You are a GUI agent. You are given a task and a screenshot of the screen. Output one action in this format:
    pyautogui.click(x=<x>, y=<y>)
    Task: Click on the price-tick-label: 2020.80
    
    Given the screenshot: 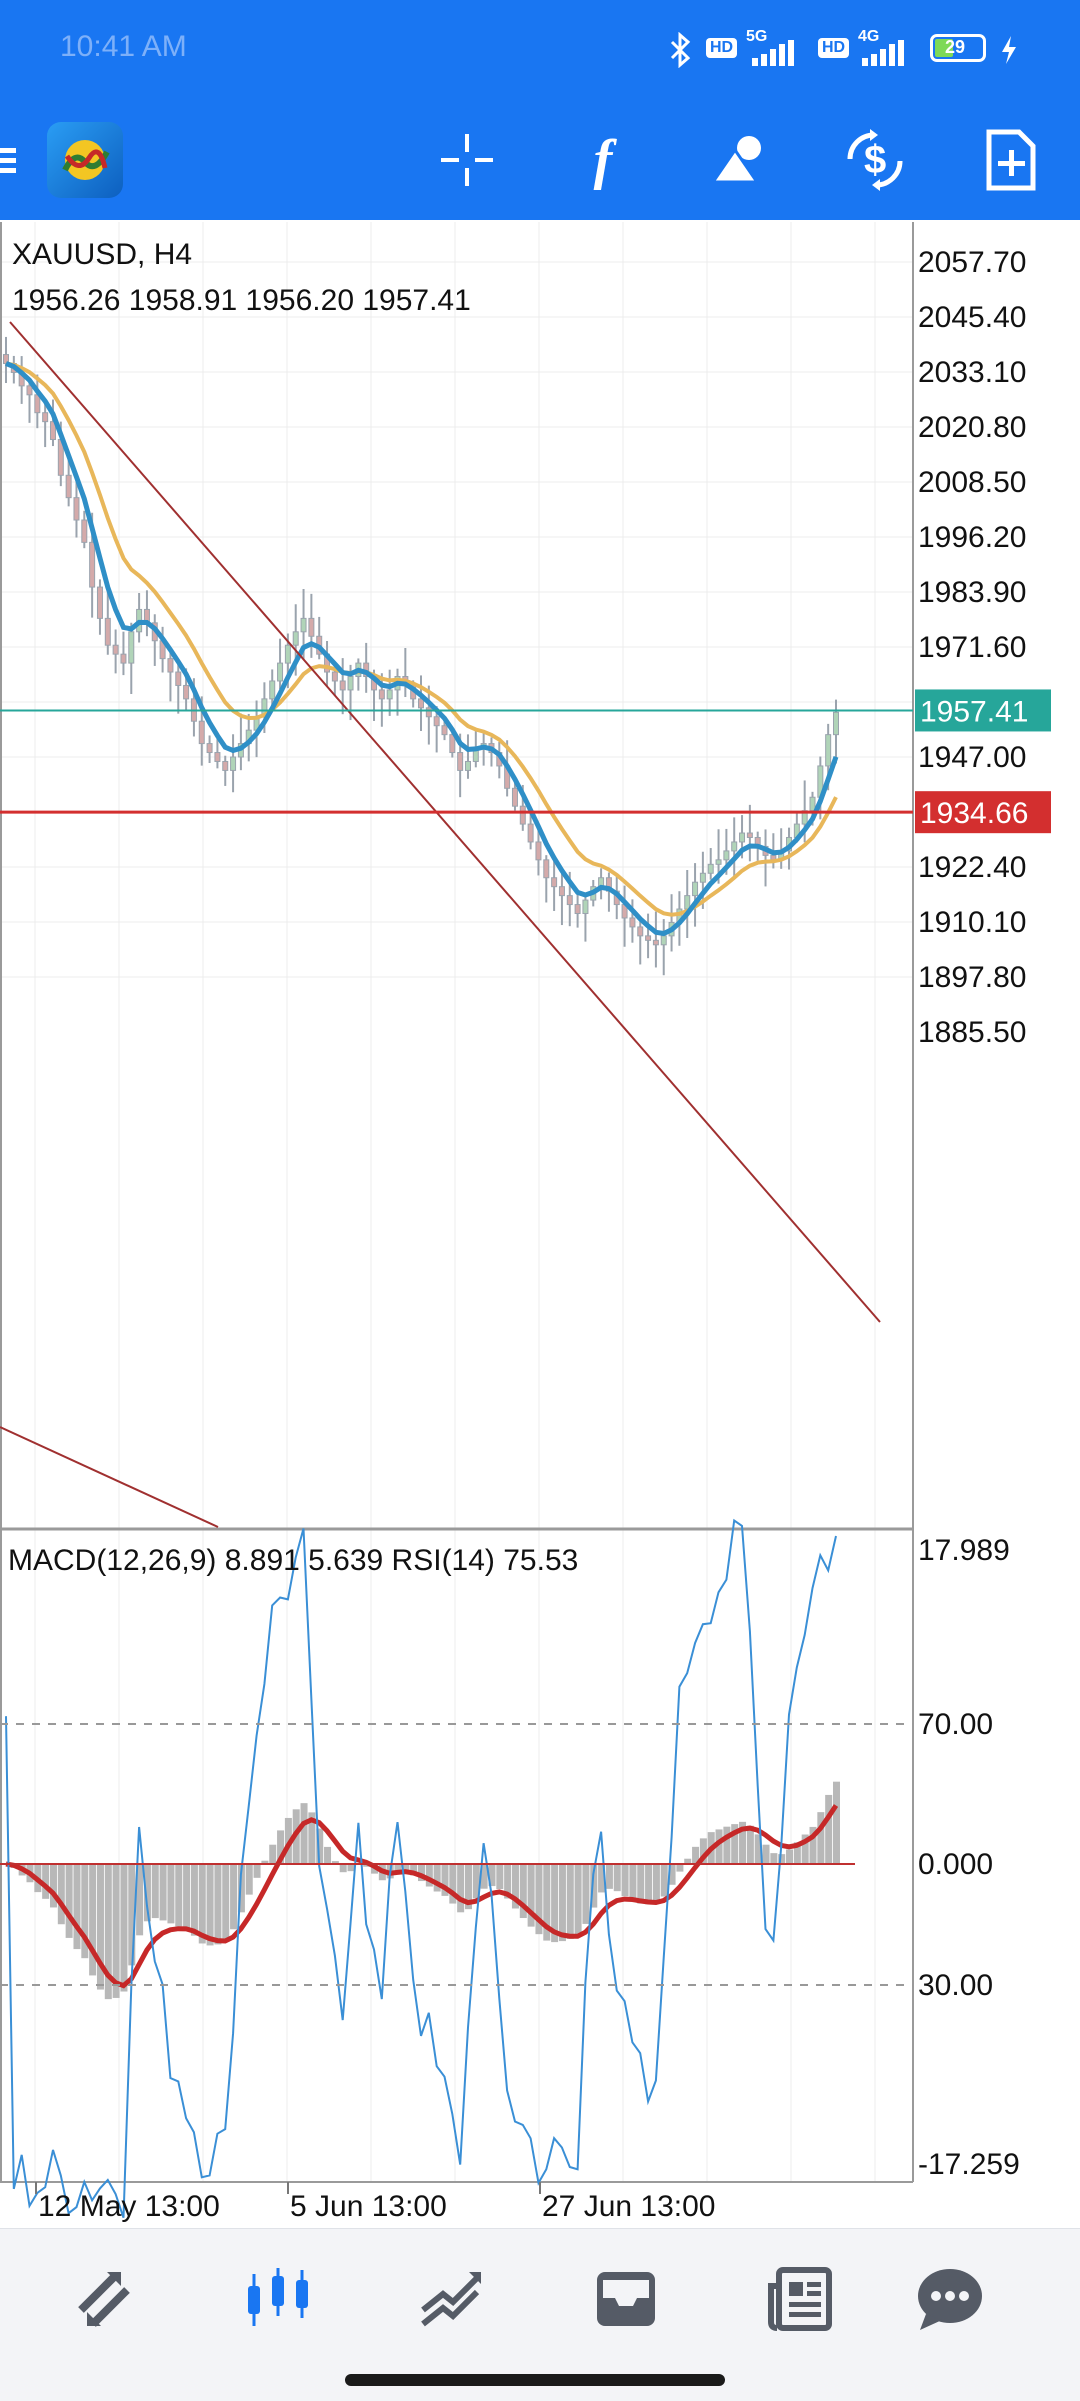 What is the action you would take?
    pyautogui.click(x=972, y=427)
    